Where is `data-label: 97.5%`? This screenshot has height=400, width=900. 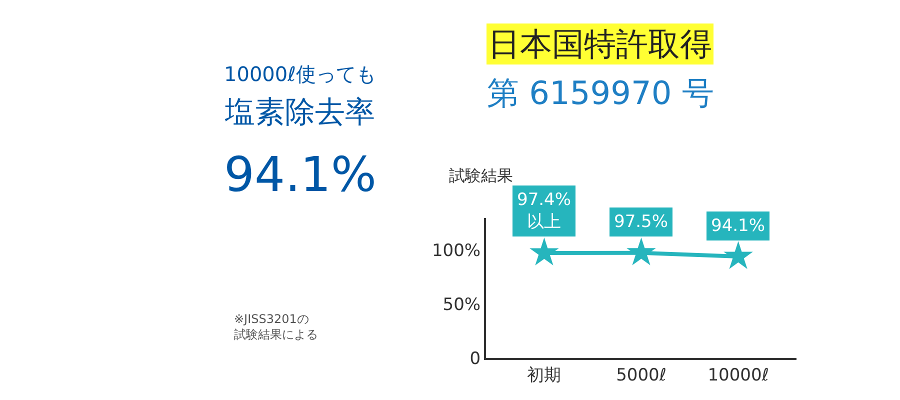
data-label: 97.5% is located at coordinates (641, 222).